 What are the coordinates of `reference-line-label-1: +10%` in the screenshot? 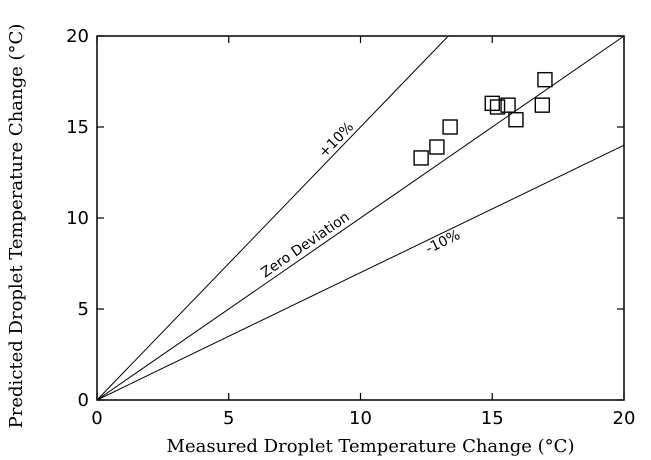 It's located at (336, 140).